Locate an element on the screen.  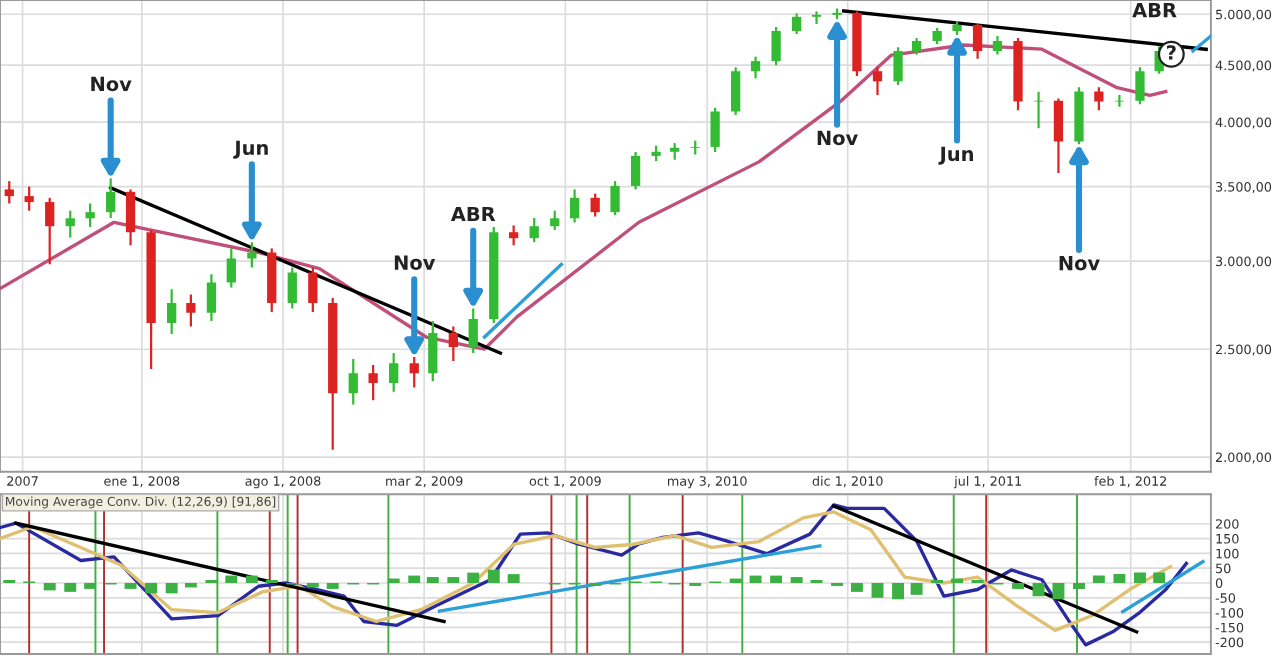
annotation: ? is located at coordinates (1171, 52).